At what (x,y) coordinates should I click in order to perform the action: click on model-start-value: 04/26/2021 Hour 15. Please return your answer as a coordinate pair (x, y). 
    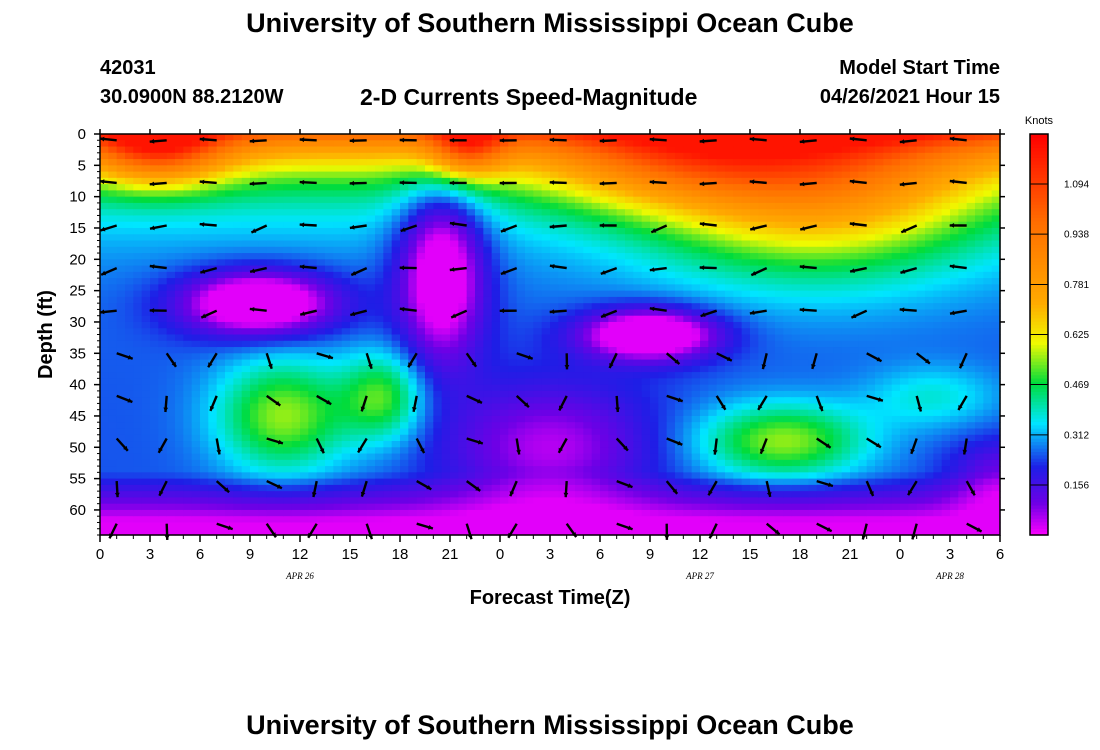
    Looking at the image, I should click on (909, 97).